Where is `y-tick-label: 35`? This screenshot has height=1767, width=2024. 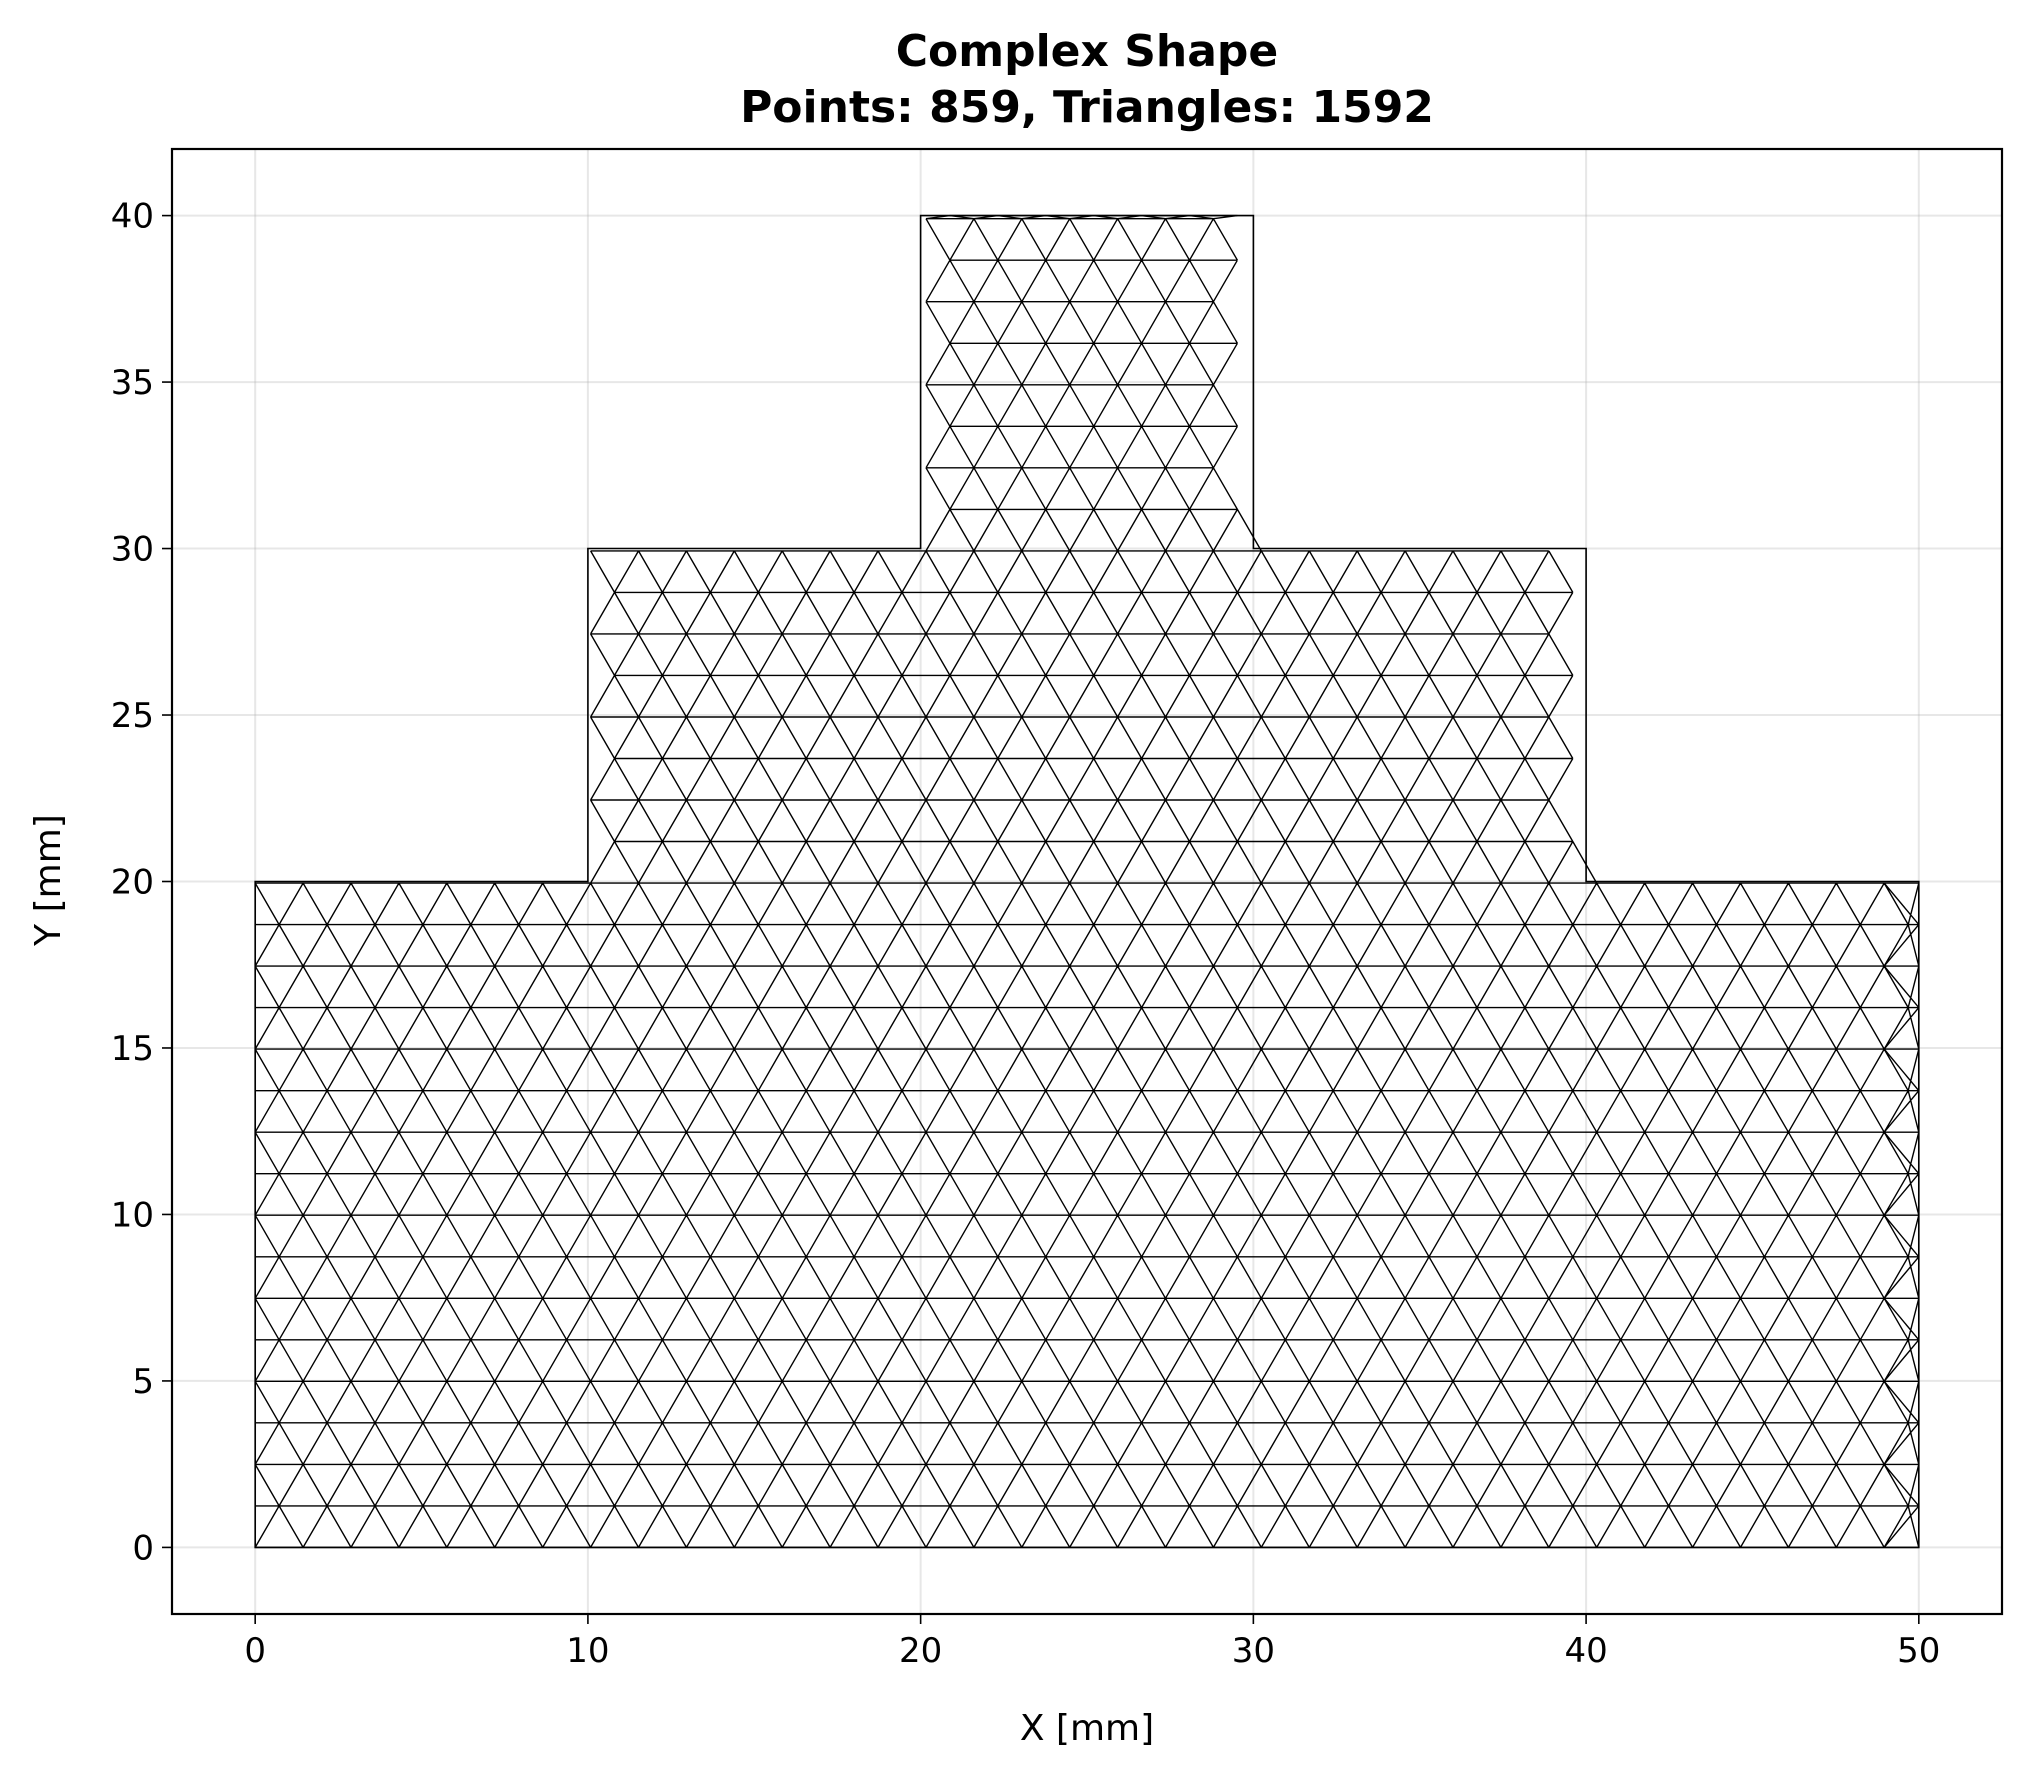
y-tick-label: 35 is located at coordinates (132, 383).